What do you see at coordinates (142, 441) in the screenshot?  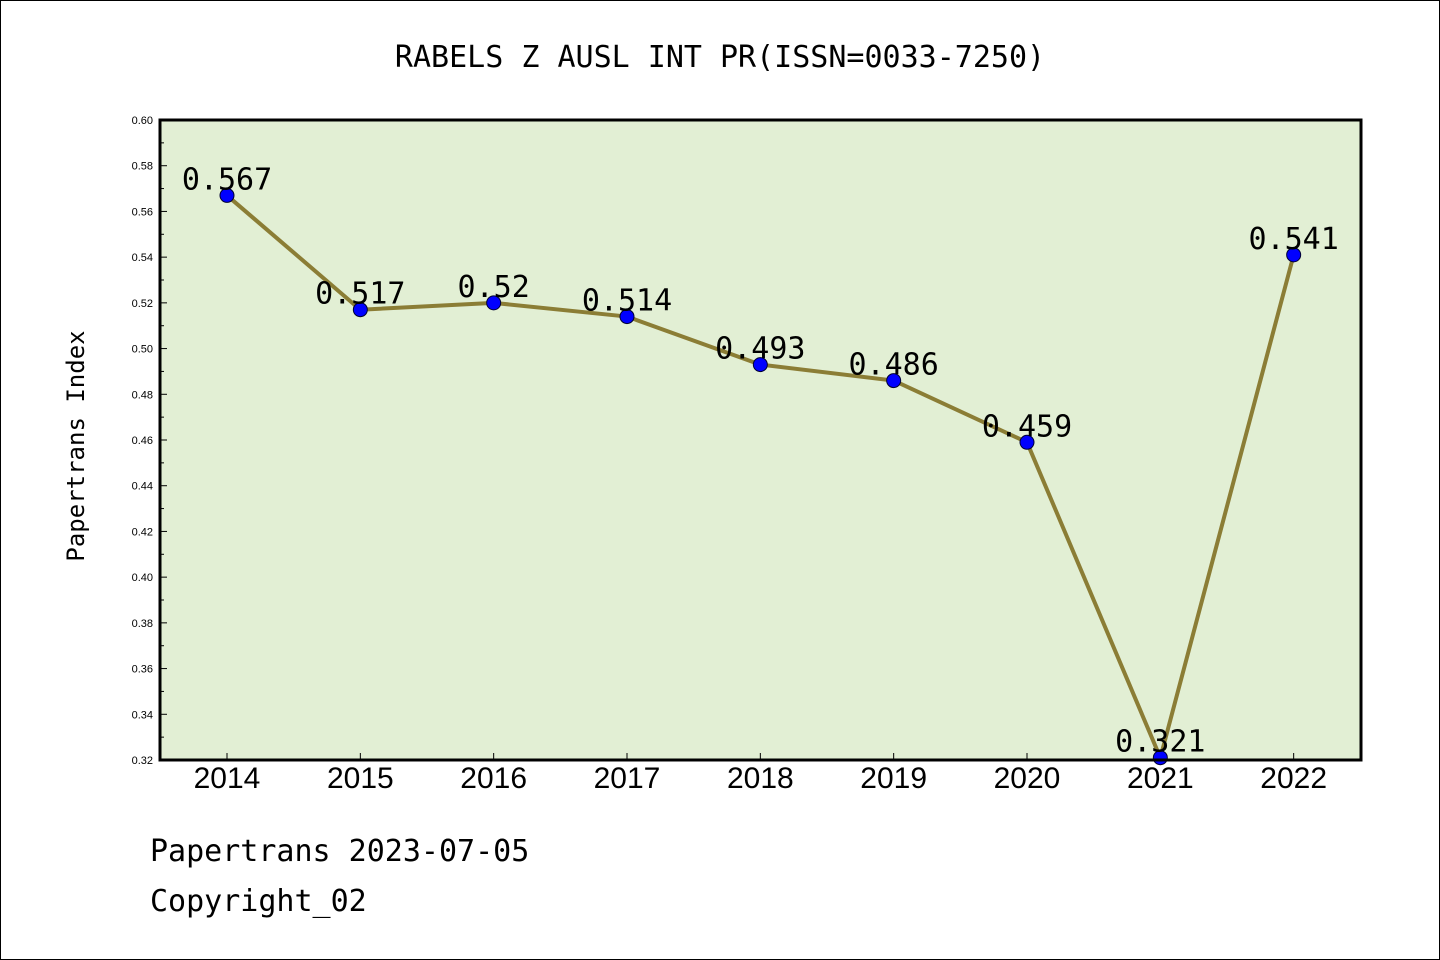 I see `y-tick-label: 0.46` at bounding box center [142, 441].